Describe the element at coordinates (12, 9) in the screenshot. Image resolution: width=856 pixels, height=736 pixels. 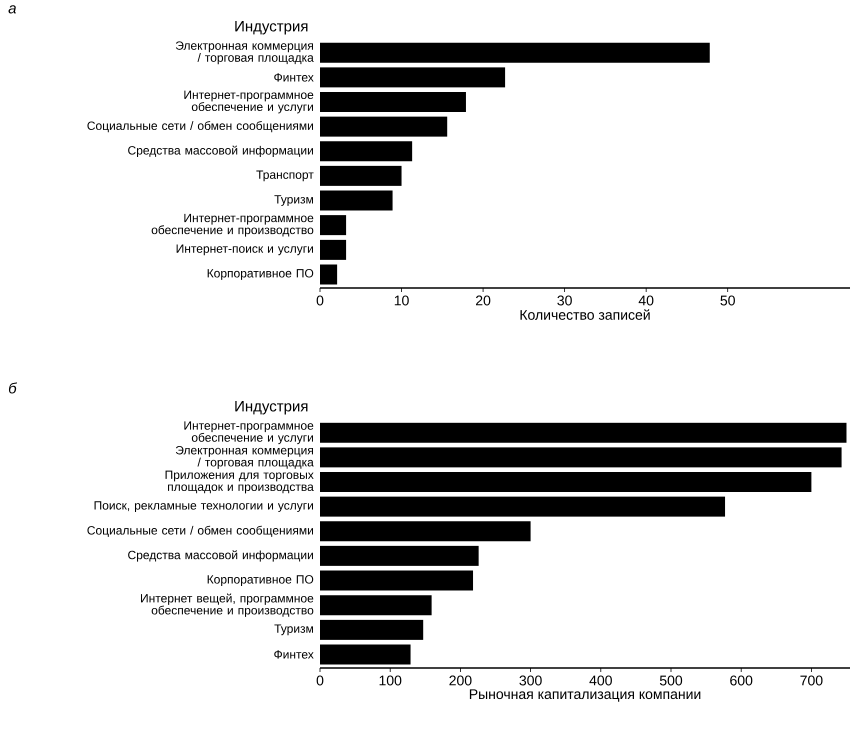
I see `text: а` at that location.